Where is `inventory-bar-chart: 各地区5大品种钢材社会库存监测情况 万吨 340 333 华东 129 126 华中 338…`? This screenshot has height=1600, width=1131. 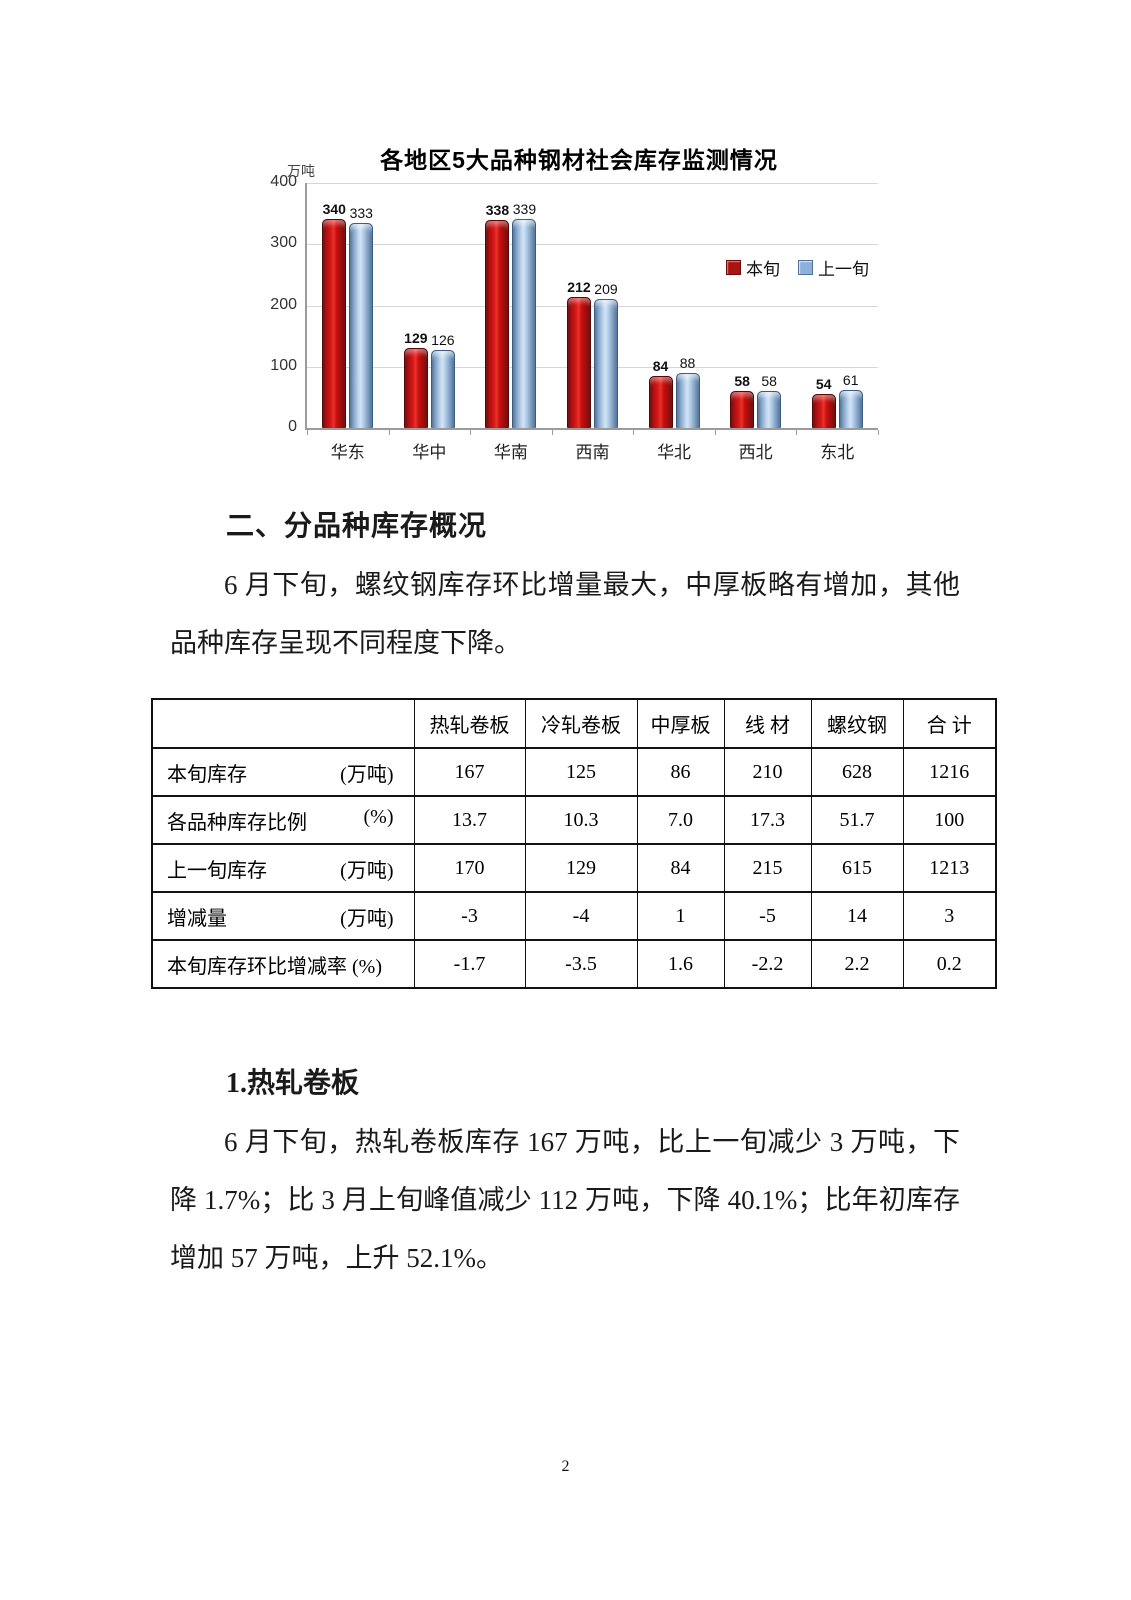 inventory-bar-chart: 各地区5大品种钢材社会库存监测情况 万吨 340 333 华东 129 126 华中 338… is located at coordinates (579, 302).